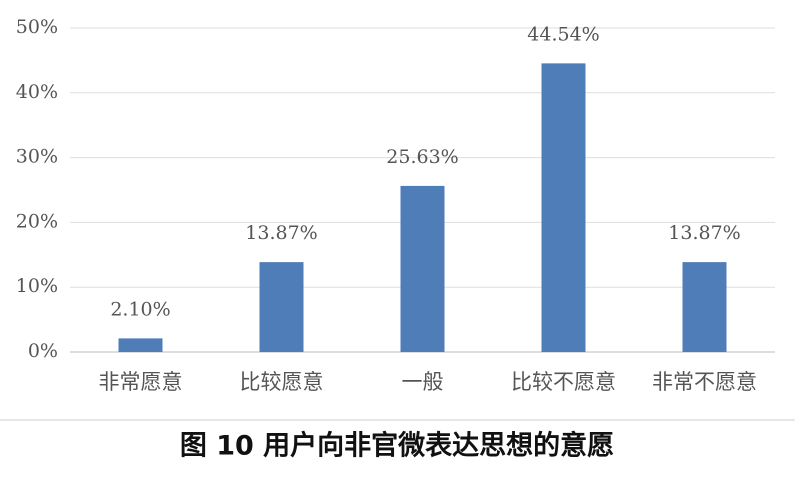  What do you see at coordinates (140, 309) in the screenshot?
I see `data-label: 2.10%` at bounding box center [140, 309].